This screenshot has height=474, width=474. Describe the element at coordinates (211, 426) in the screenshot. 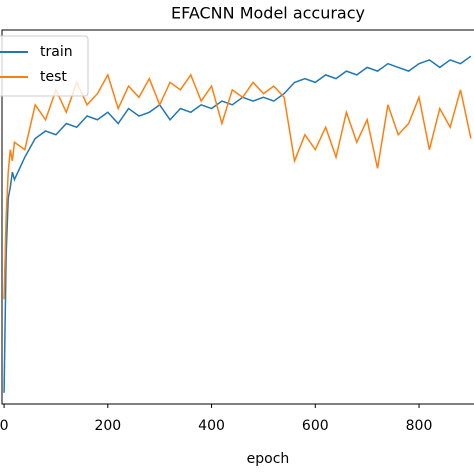

I see `x-tick-label: 400` at that location.